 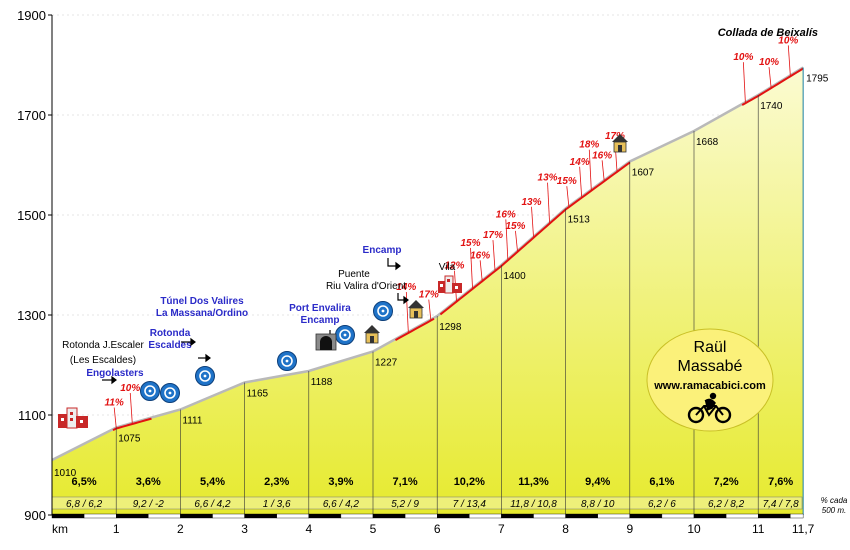 I want to click on elevation-label: 1795, so click(x=817, y=79).